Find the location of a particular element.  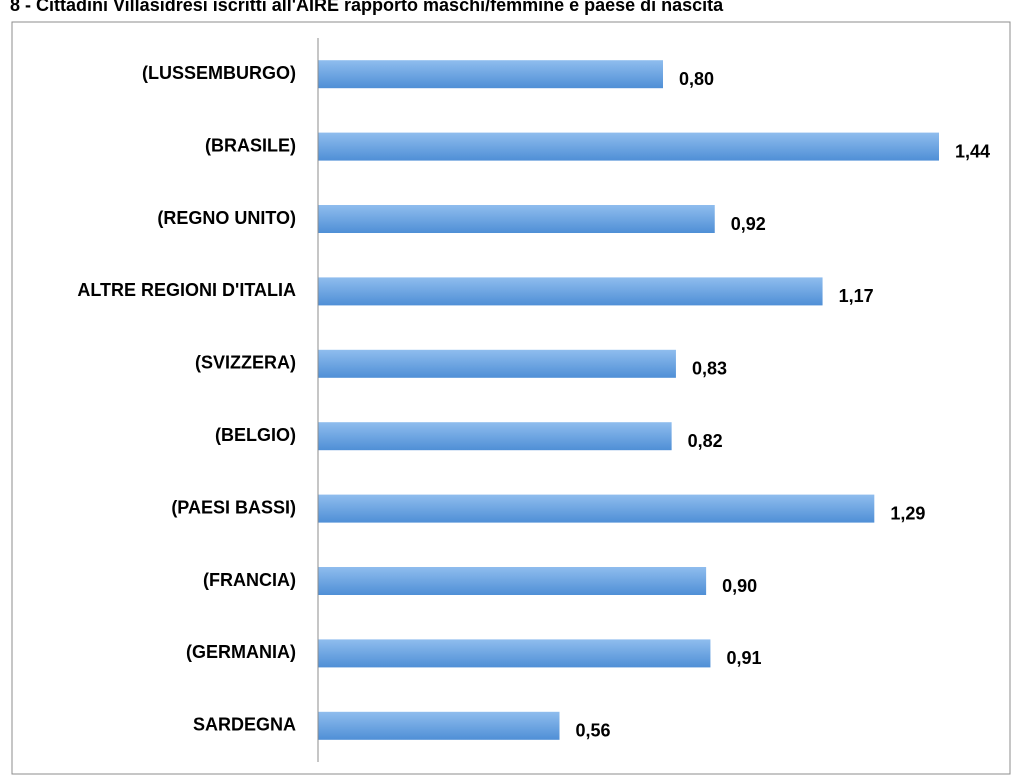

y-tick-label: (REGNO UNITO) is located at coordinates (226, 218).